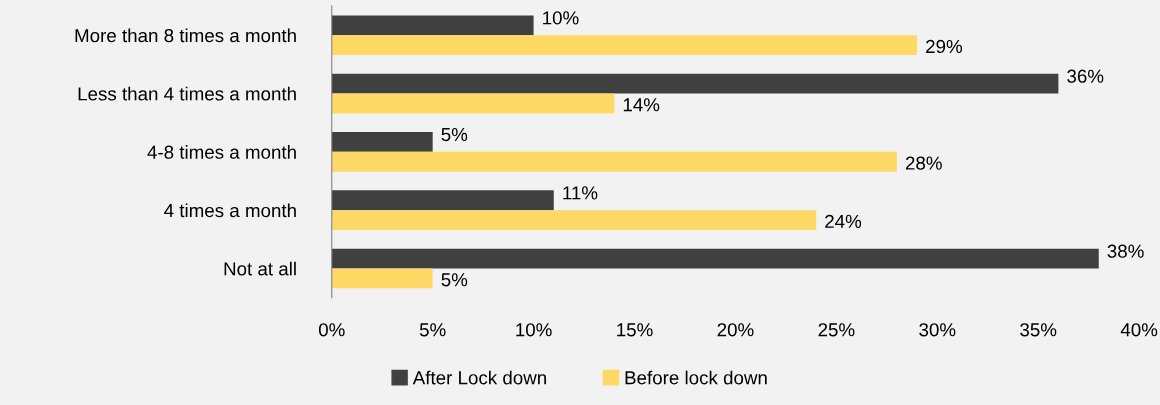 The width and height of the screenshot is (1160, 405). Describe the element at coordinates (432, 330) in the screenshot. I see `x-tick-label: 5%` at that location.